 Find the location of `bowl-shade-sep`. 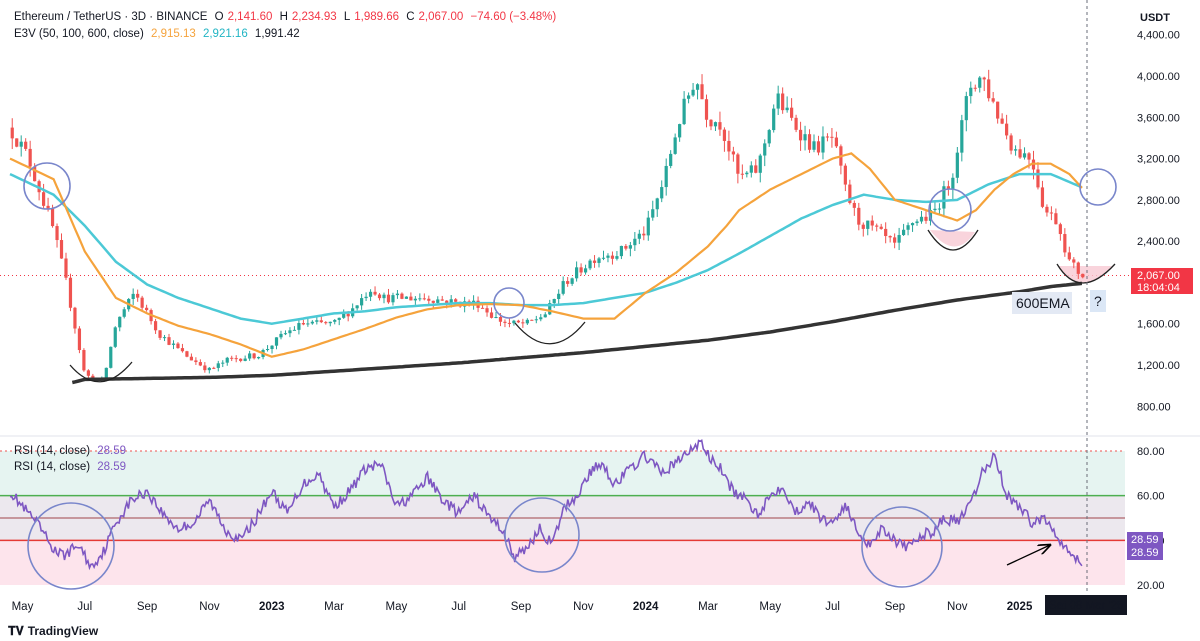

bowl-shade-sep is located at coordinates (952, 238).